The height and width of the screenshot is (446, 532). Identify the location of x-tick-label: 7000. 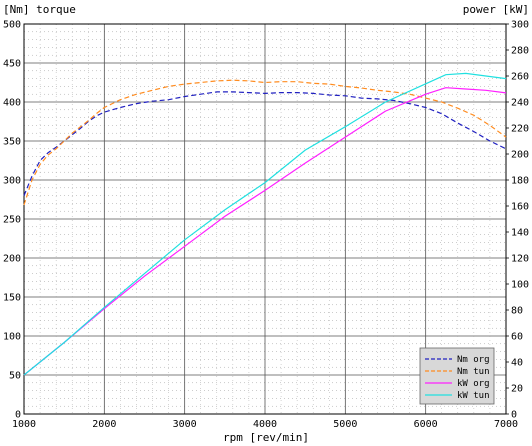
(506, 424).